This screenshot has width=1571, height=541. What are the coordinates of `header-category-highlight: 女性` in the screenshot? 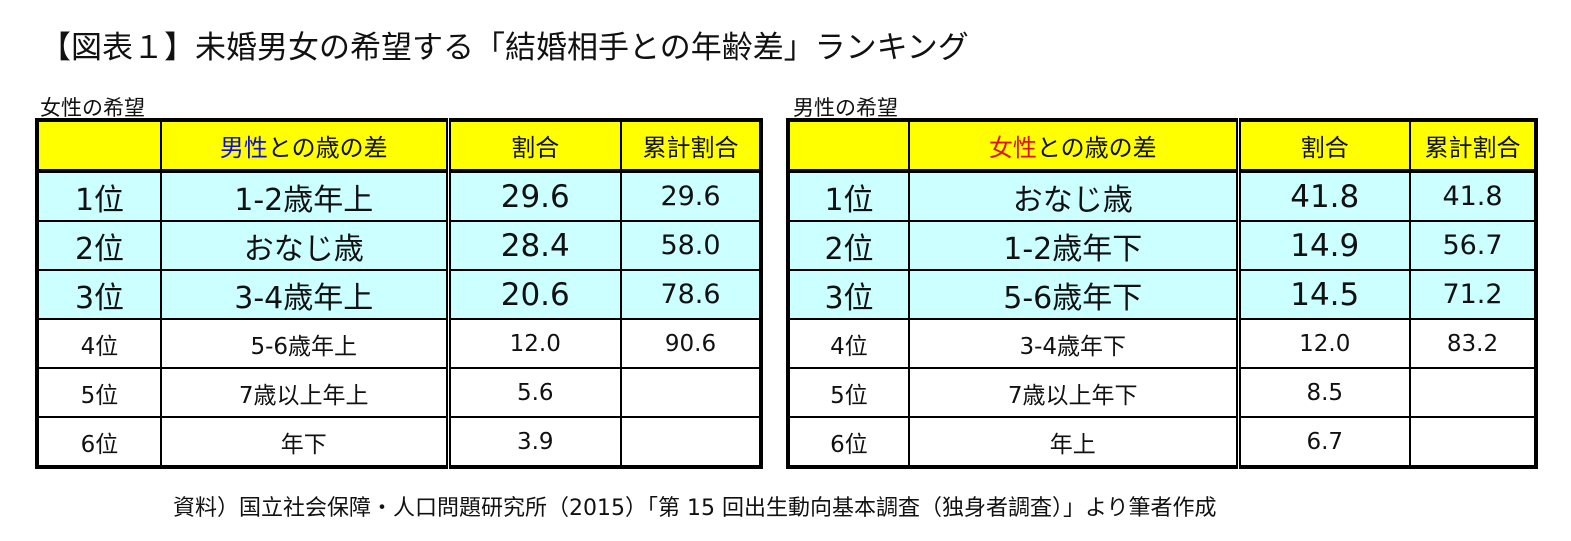 It's located at (1012, 148).